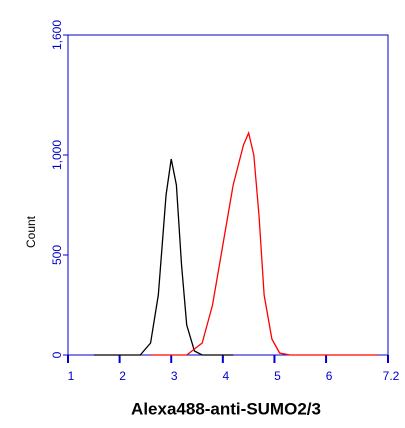  Describe the element at coordinates (174, 376) in the screenshot. I see `x-tick-label: 3` at that location.